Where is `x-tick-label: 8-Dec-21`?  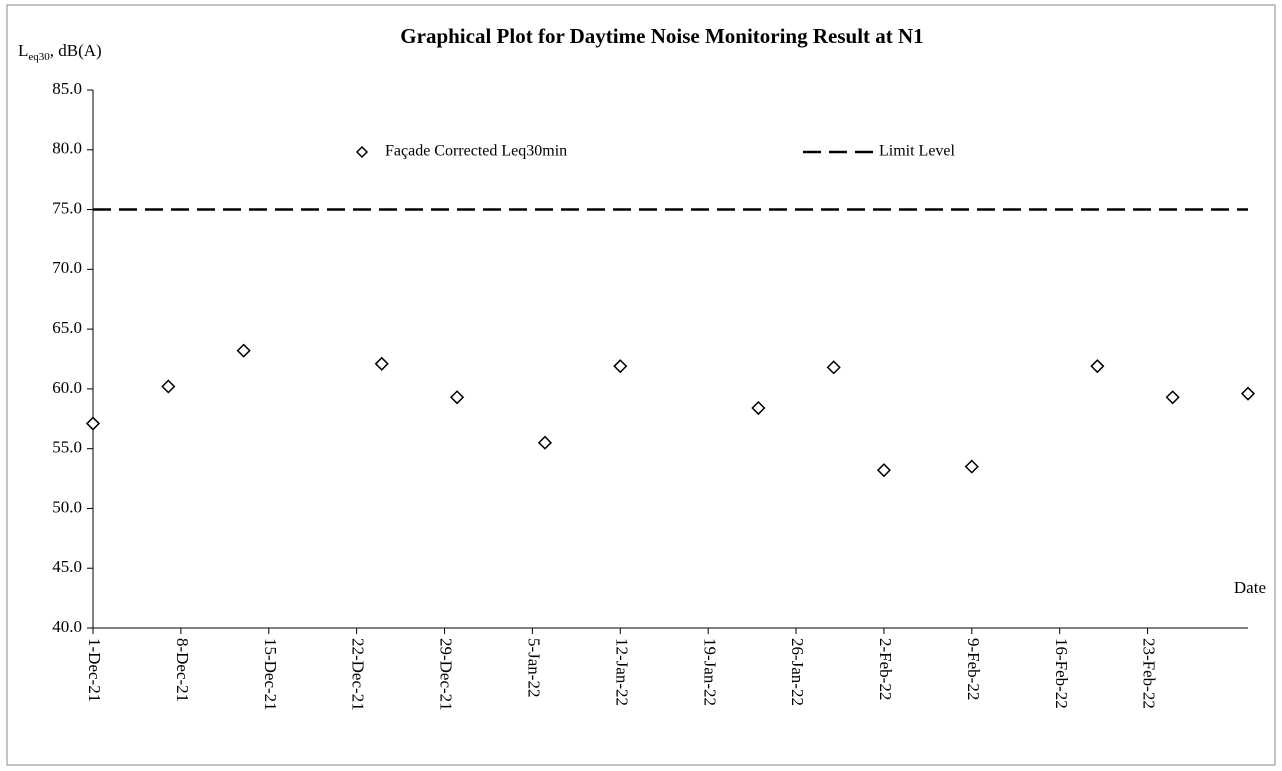 x-tick-label: 8-Dec-21 is located at coordinates (182, 670).